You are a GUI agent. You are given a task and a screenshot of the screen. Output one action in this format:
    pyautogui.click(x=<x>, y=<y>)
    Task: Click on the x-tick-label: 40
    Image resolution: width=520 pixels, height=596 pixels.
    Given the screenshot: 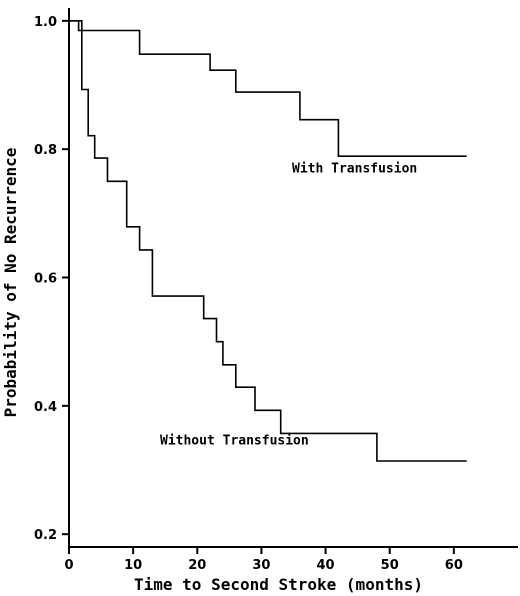 What is the action you would take?
    pyautogui.click(x=326, y=565)
    